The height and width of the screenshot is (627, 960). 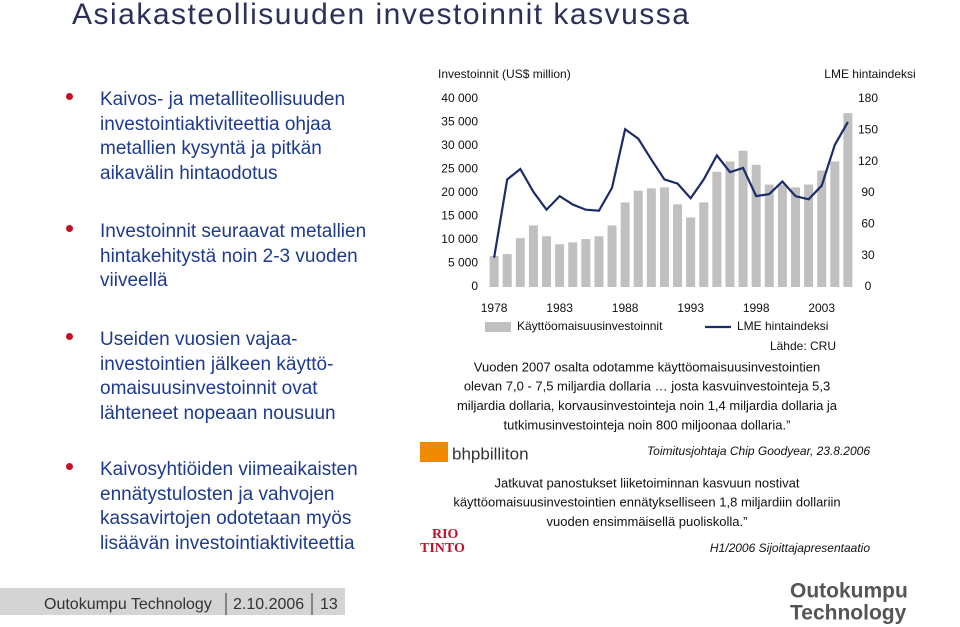 What do you see at coordinates (218, 413) in the screenshot?
I see `bullet-text: lähteneet nopeaan nousuun` at bounding box center [218, 413].